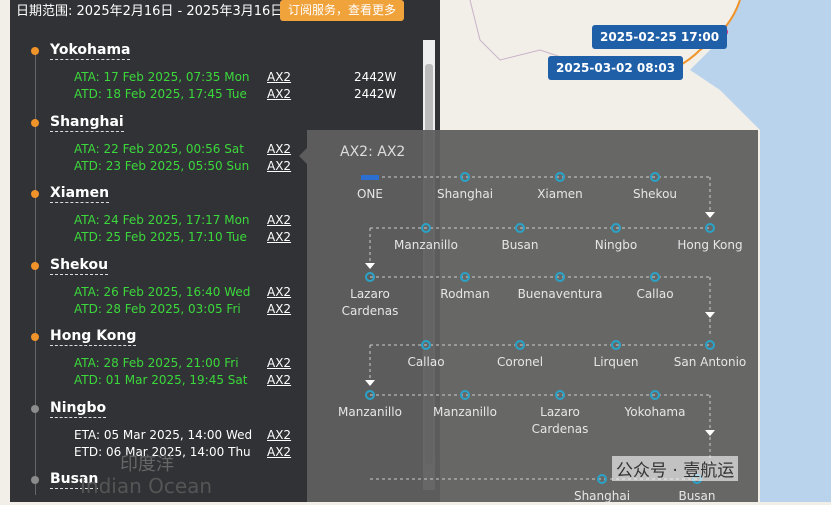  Describe the element at coordinates (78, 408) in the screenshot. I see `port-name: Ningbo` at that location.